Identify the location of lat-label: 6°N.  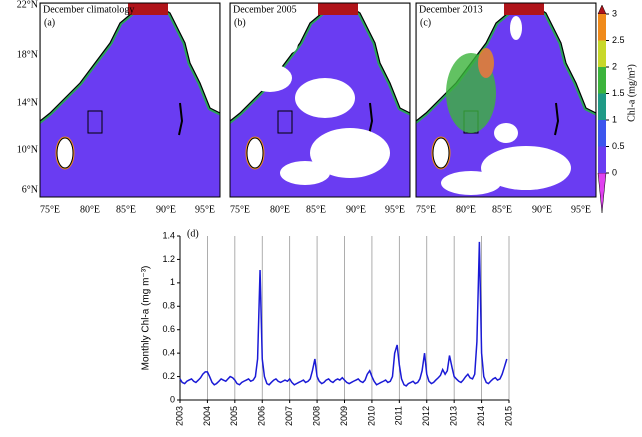
(30, 189).